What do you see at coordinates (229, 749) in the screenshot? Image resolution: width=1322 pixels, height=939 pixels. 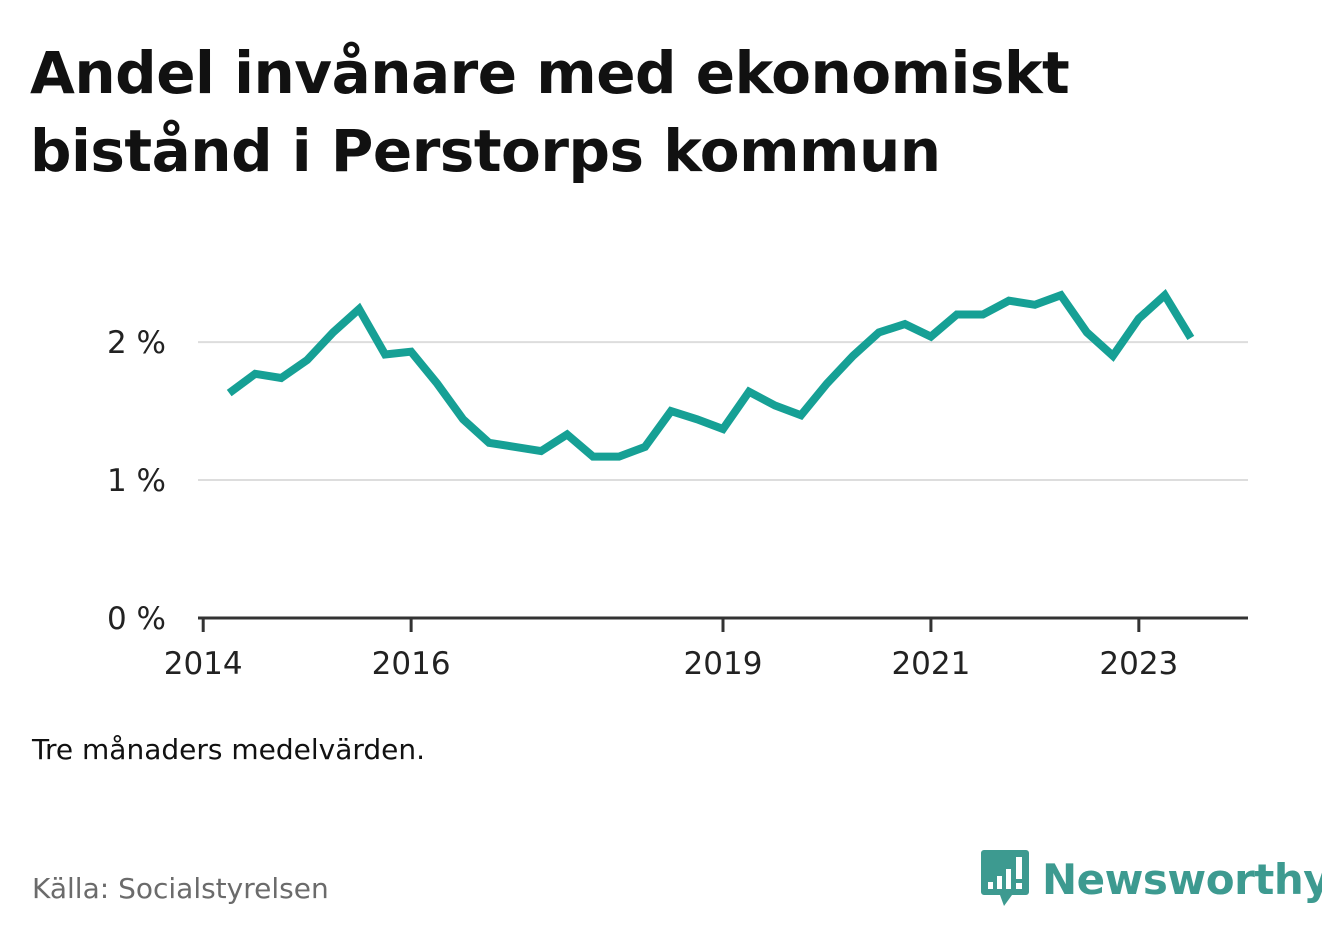 I see `chart-note: Tre månaders medelvärden.` at bounding box center [229, 749].